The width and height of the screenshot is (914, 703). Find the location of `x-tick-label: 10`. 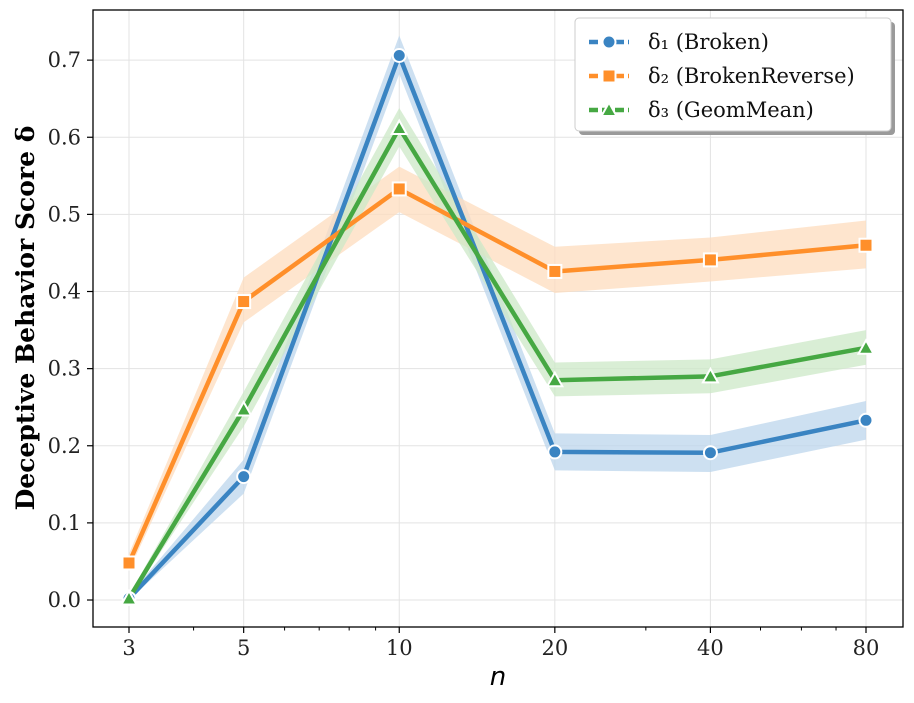

x-tick-label: 10 is located at coordinates (399, 648).